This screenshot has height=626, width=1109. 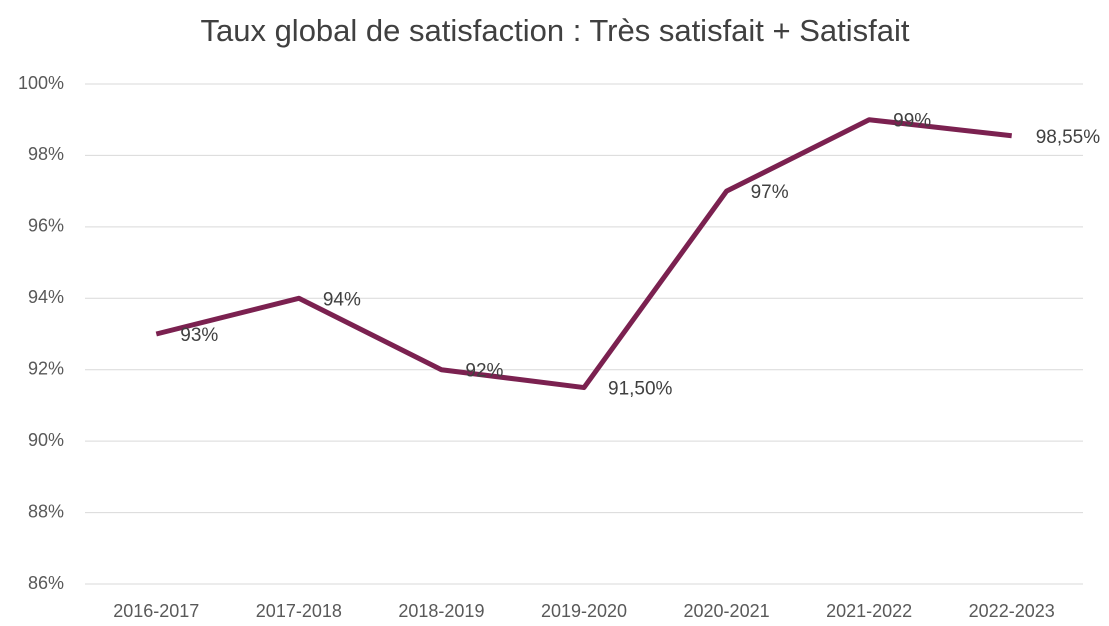 What do you see at coordinates (46, 511) in the screenshot?
I see `y-tick-label: 88%` at bounding box center [46, 511].